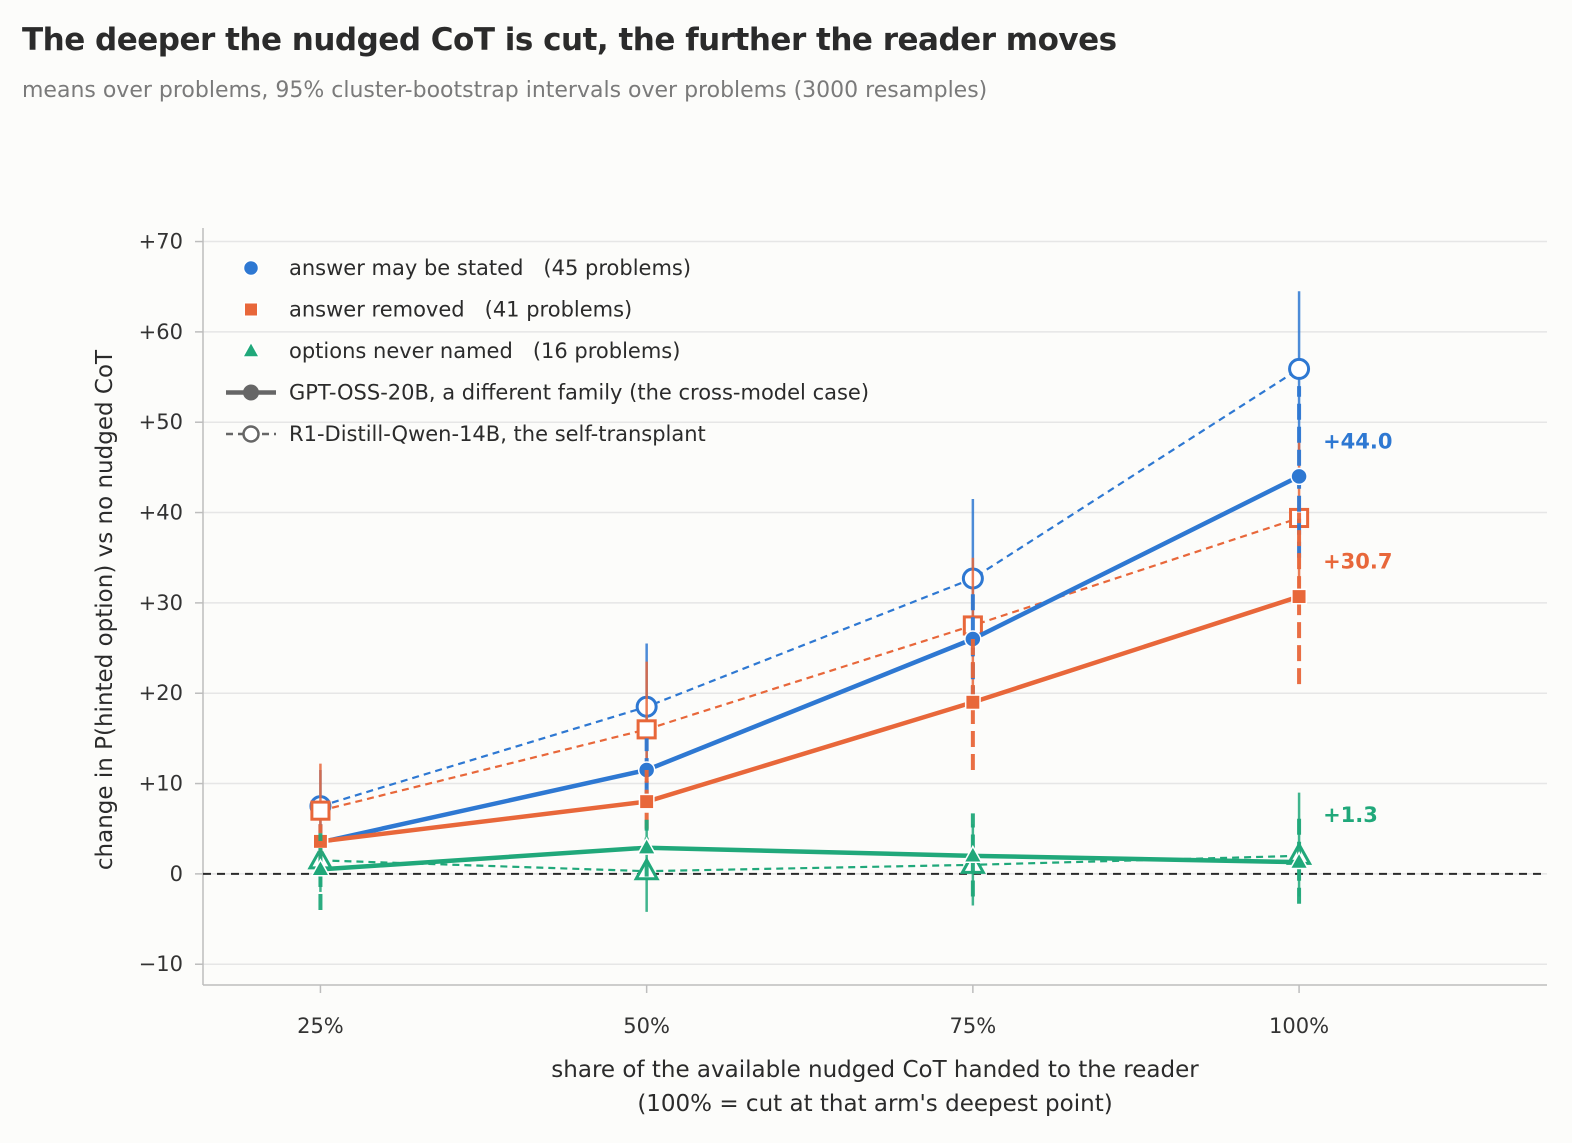  Describe the element at coordinates (161, 332) in the screenshot. I see `y-tick-label: +60` at that location.